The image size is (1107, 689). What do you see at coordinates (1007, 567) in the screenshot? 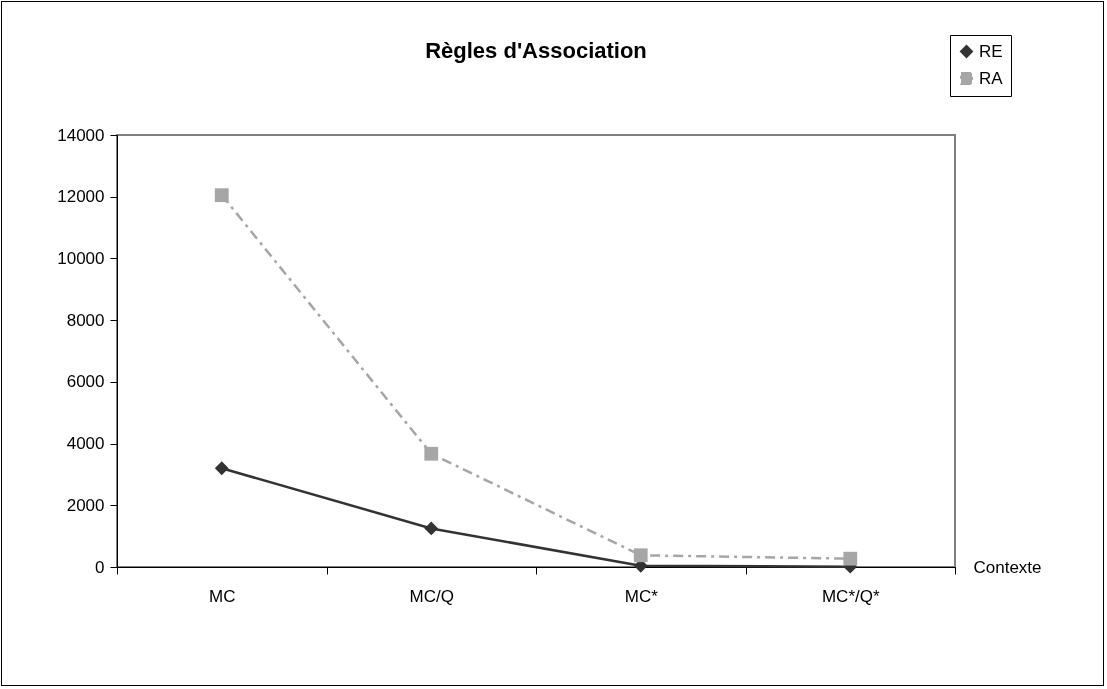
I see `x-axis-title: Contexte` at bounding box center [1007, 567].